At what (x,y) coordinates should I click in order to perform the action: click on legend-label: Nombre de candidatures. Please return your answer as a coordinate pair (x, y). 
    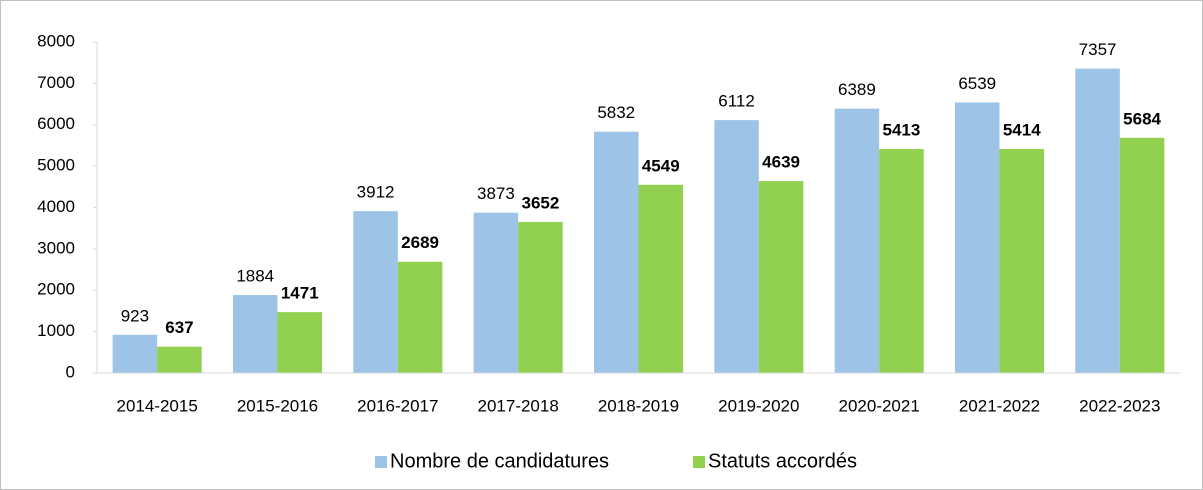
    Looking at the image, I should click on (499, 461).